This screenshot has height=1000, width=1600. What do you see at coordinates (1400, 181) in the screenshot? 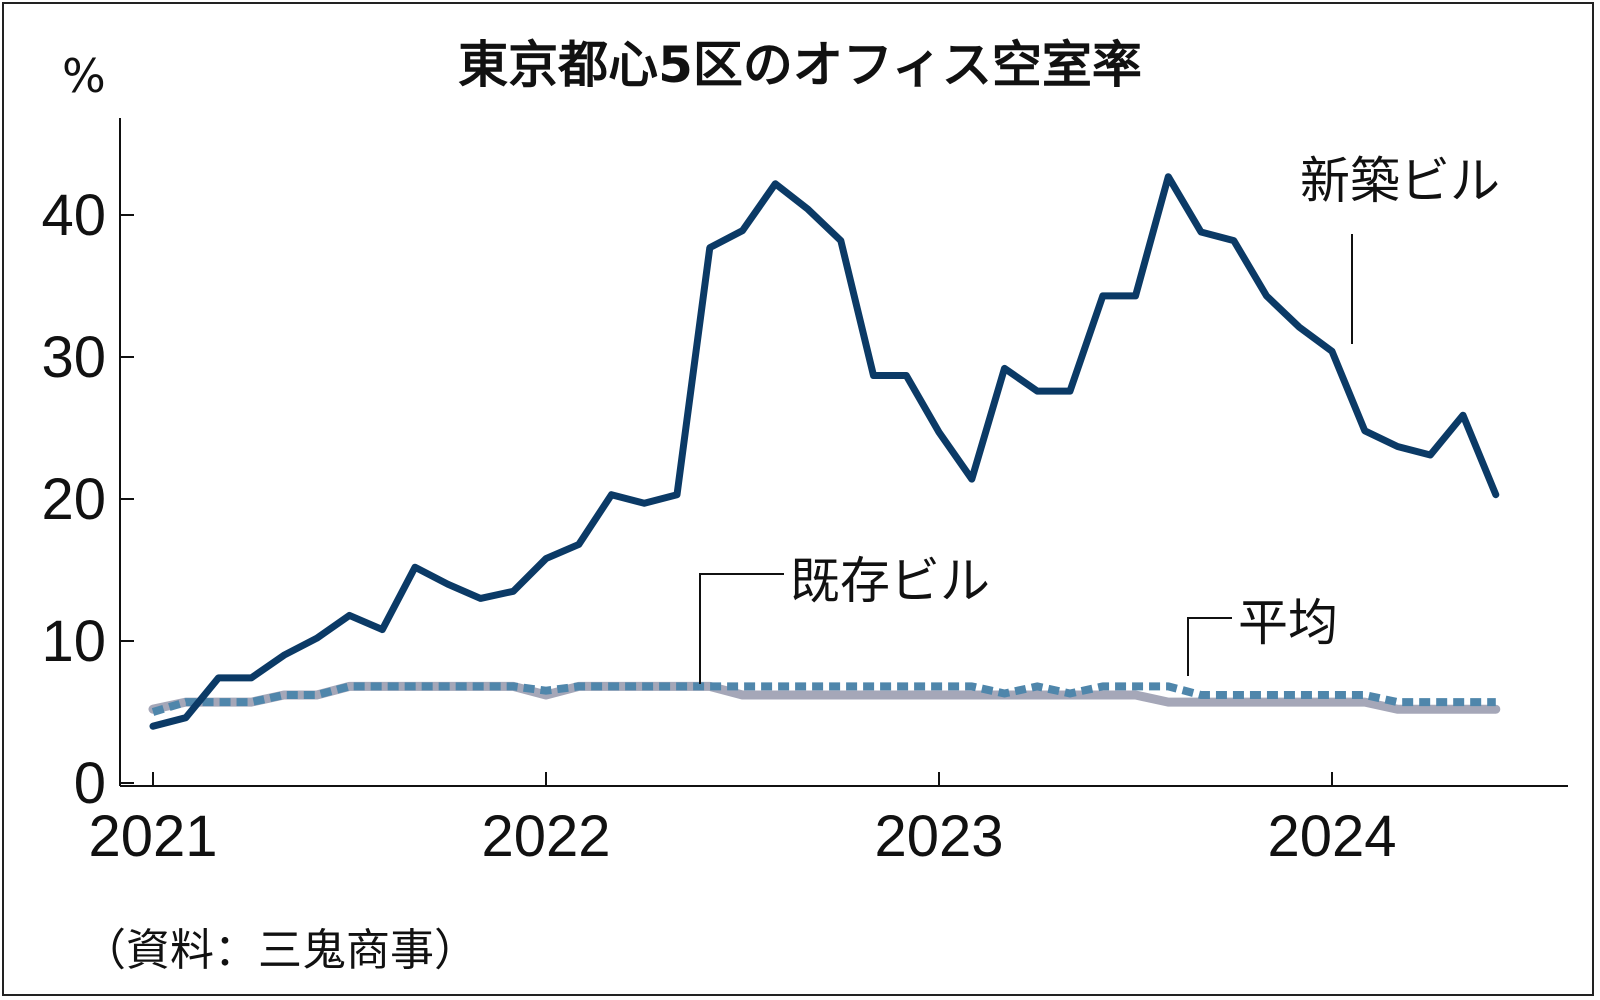
I see `annotation-label: 新築ビル` at bounding box center [1400, 181].